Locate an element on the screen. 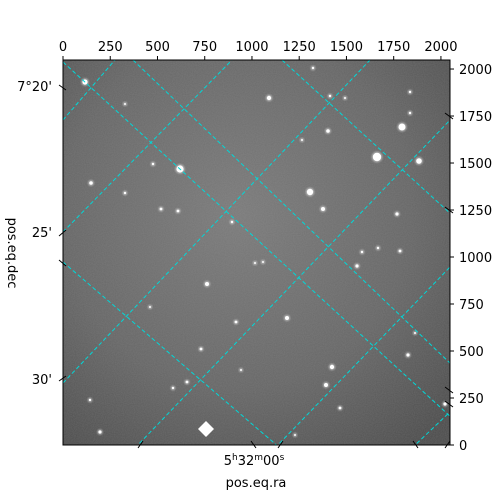 This screenshot has width=500, height=500. ra-tick-label: 5h32m00s is located at coordinates (254, 461).